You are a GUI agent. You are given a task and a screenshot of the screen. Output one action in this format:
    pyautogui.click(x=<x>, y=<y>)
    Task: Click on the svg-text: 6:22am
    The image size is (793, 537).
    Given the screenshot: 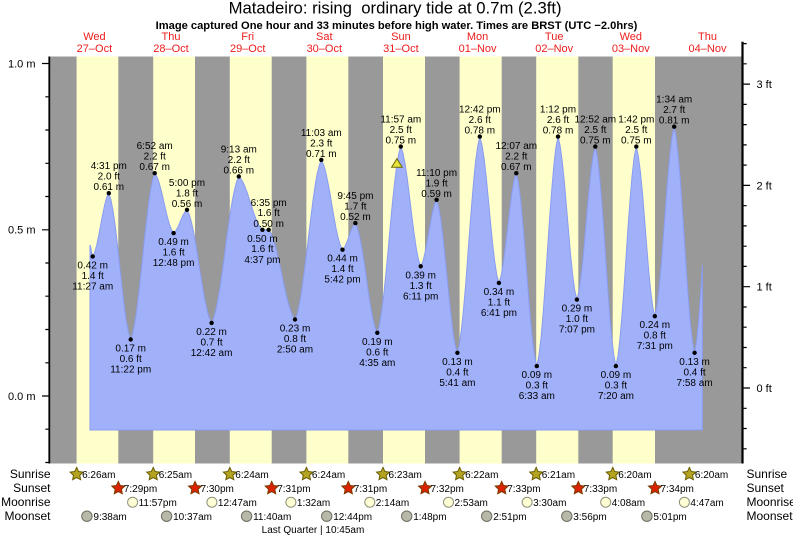 What is the action you would take?
    pyautogui.click(x=481, y=475)
    